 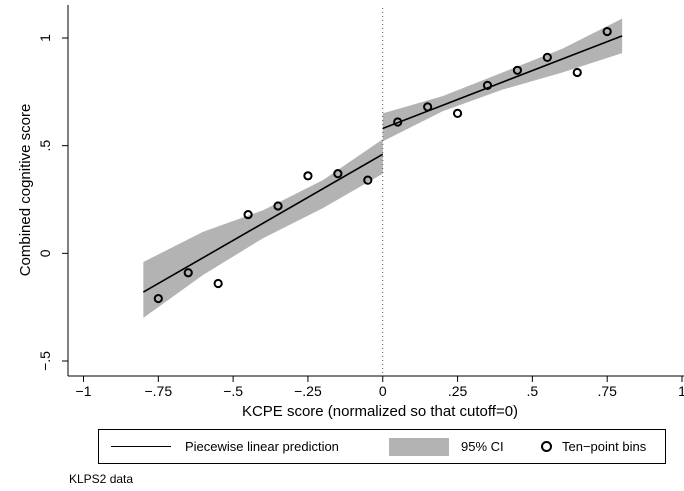 I want to click on legend-item-bins: Ten−point bins, so click(x=593, y=446).